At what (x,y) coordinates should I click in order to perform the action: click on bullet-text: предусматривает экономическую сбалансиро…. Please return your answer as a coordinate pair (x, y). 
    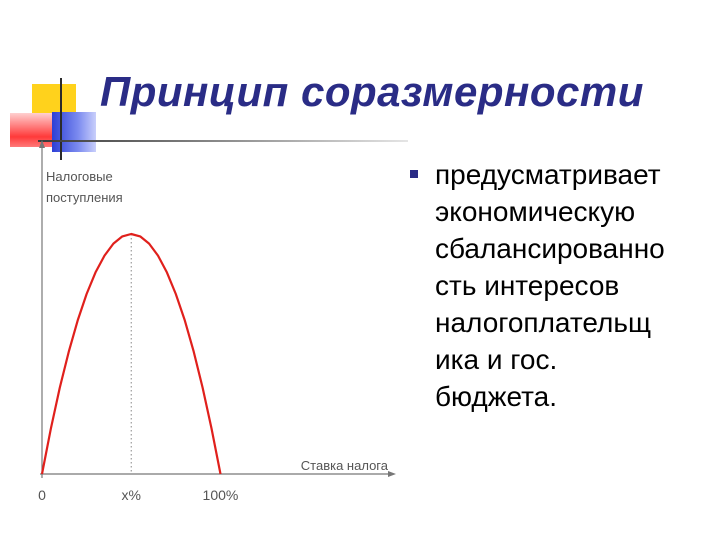
    Looking at the image, I should click on (550, 285).